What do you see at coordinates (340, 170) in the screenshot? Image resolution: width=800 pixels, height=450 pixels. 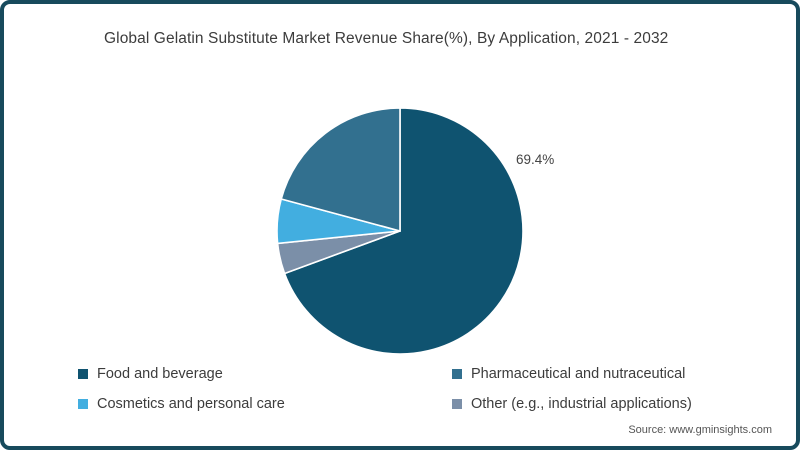 I see `pie-slice` at bounding box center [340, 170].